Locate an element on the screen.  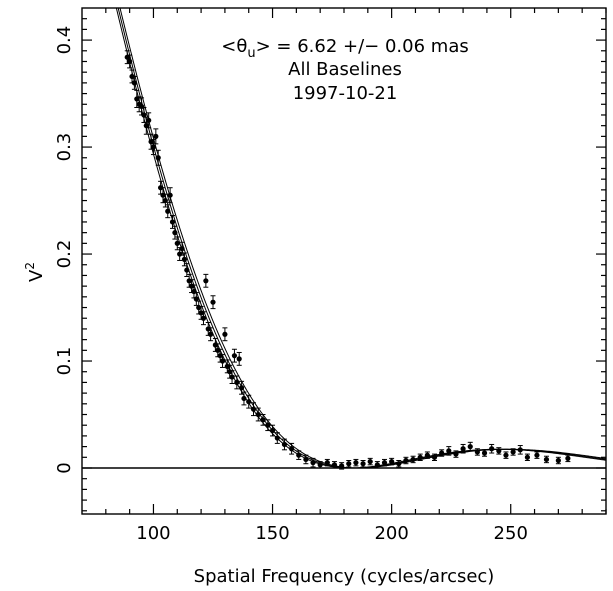
y-tick-label: 0.2 is located at coordinates (64, 254).